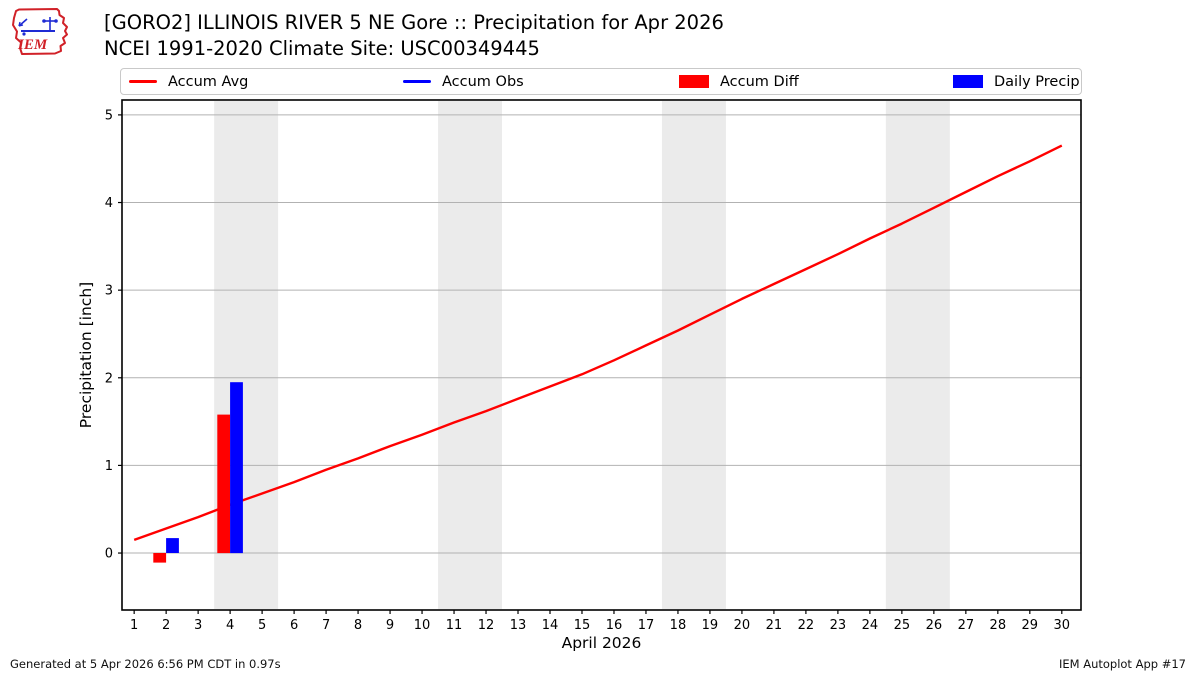 The width and height of the screenshot is (1200, 675). What do you see at coordinates (934, 625) in the screenshot?
I see `x-tick-label: 26` at bounding box center [934, 625].